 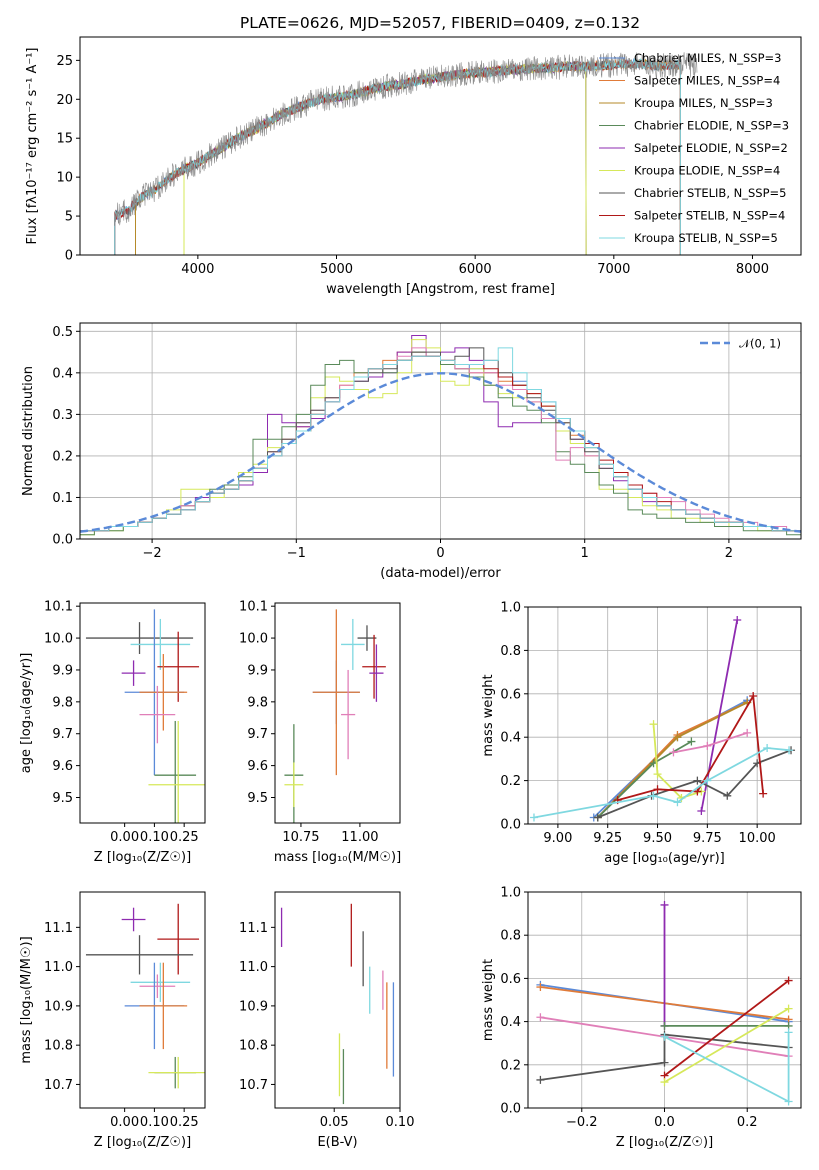 I want to click on y-tick-label: 25, so click(x=64, y=61).